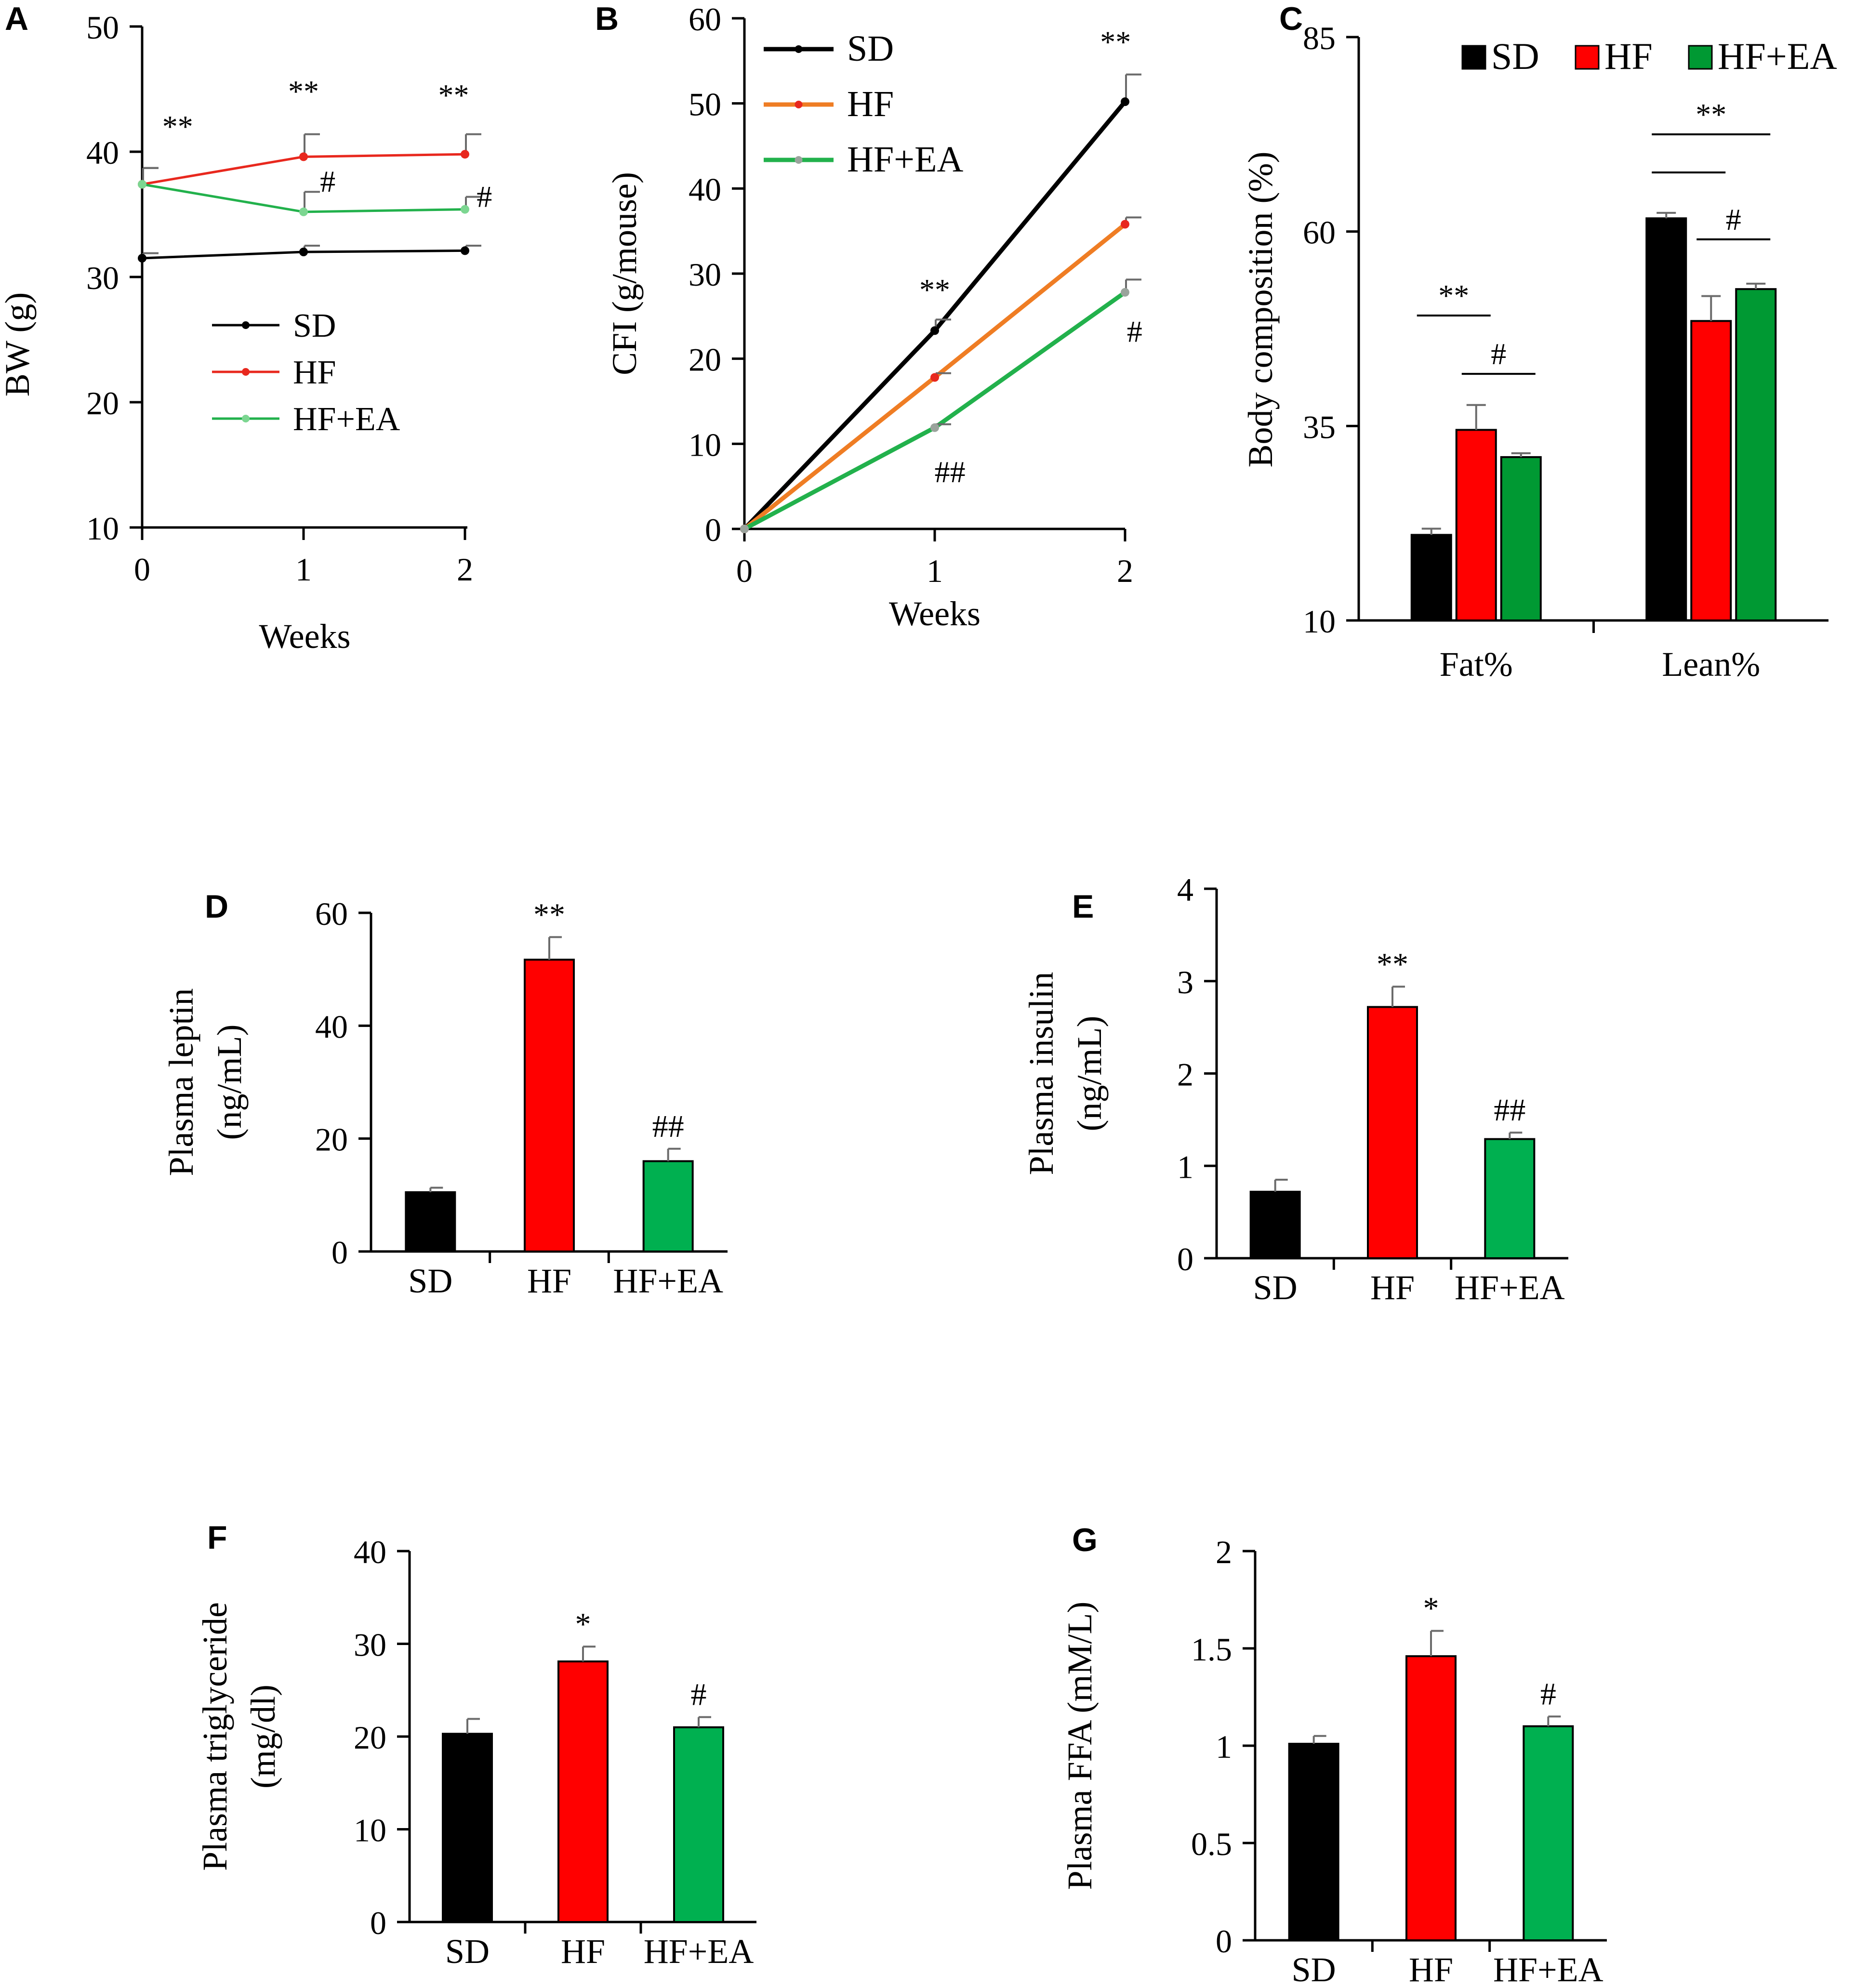  I want to click on y-axis-label: Plasma insulin, so click(1041, 1073).